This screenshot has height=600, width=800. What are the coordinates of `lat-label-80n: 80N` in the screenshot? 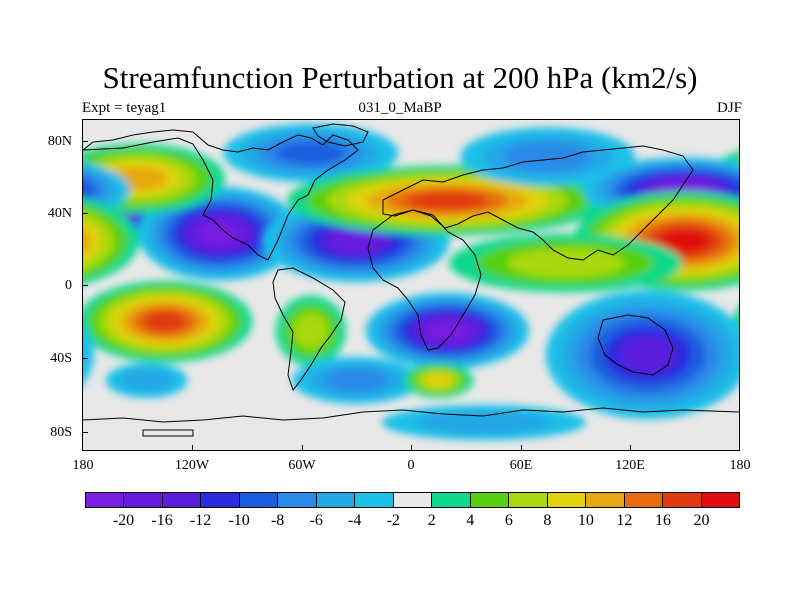 It's located at (59, 141).